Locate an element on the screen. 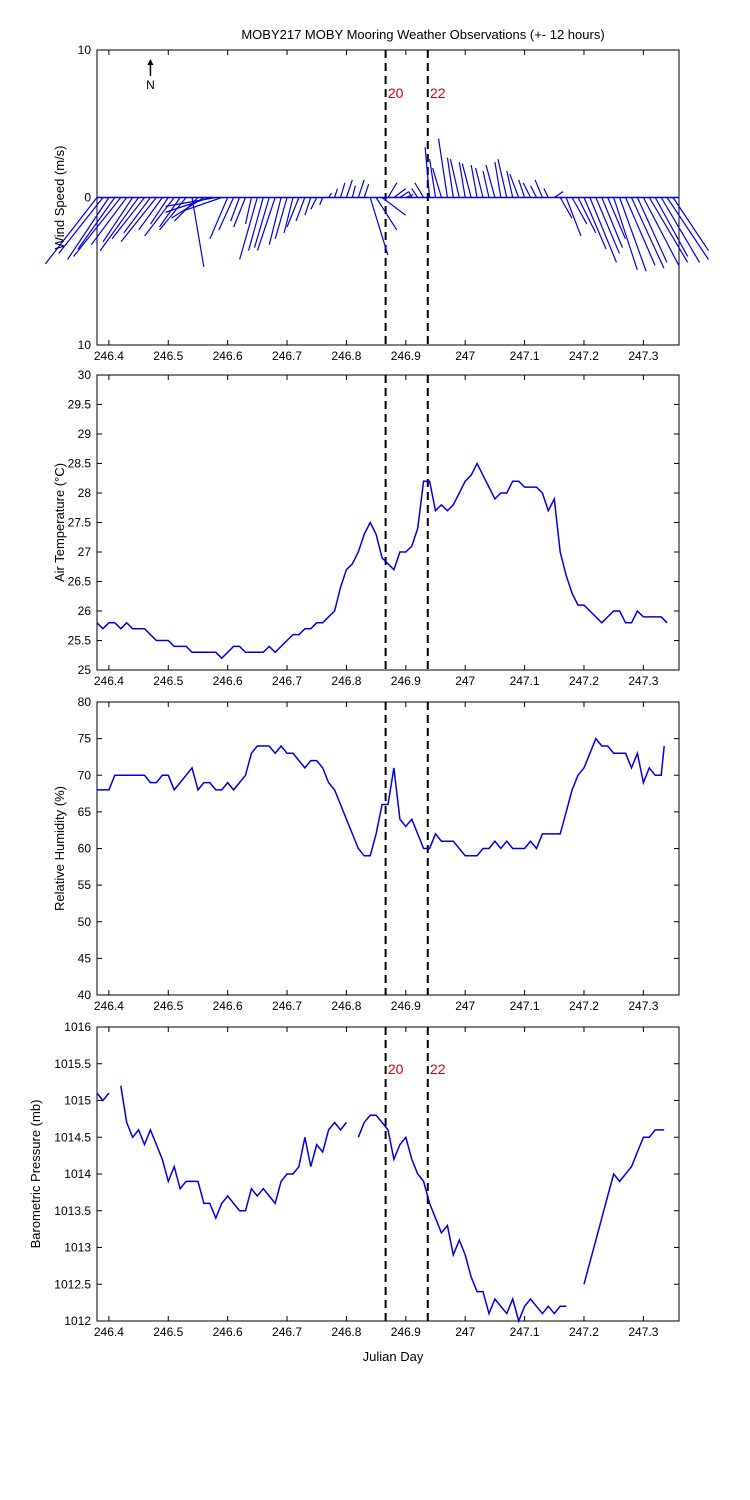 This screenshot has width=750, height=1500. y-tick-label: 25.5 is located at coordinates (80, 641).